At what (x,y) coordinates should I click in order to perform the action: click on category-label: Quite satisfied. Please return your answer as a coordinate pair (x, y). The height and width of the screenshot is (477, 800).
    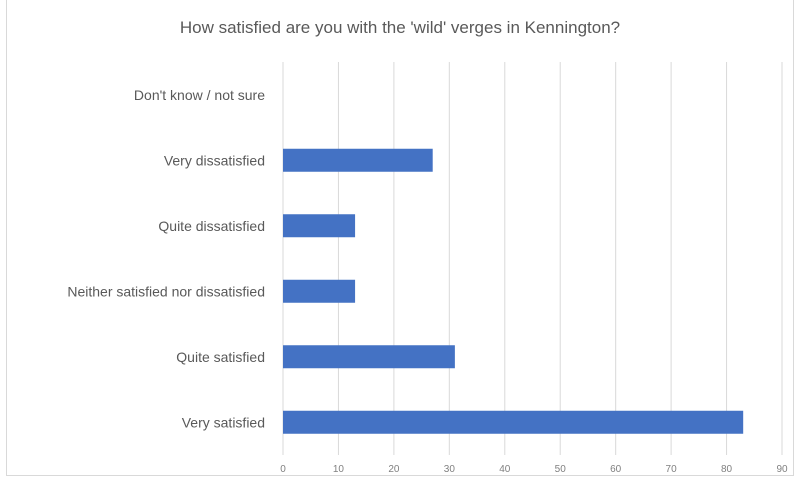
    Looking at the image, I should click on (220, 357).